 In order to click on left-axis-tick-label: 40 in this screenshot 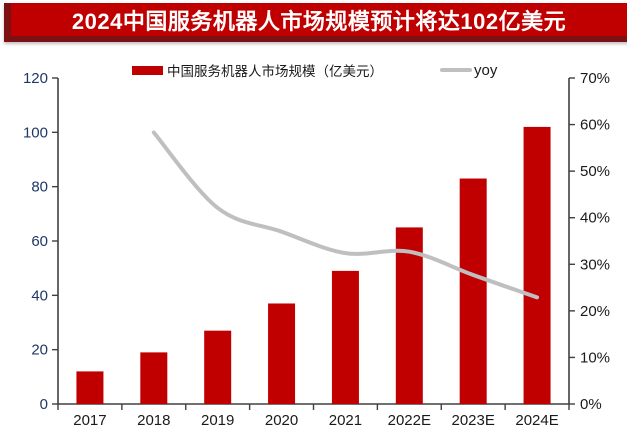, I will do `click(39, 295)`.